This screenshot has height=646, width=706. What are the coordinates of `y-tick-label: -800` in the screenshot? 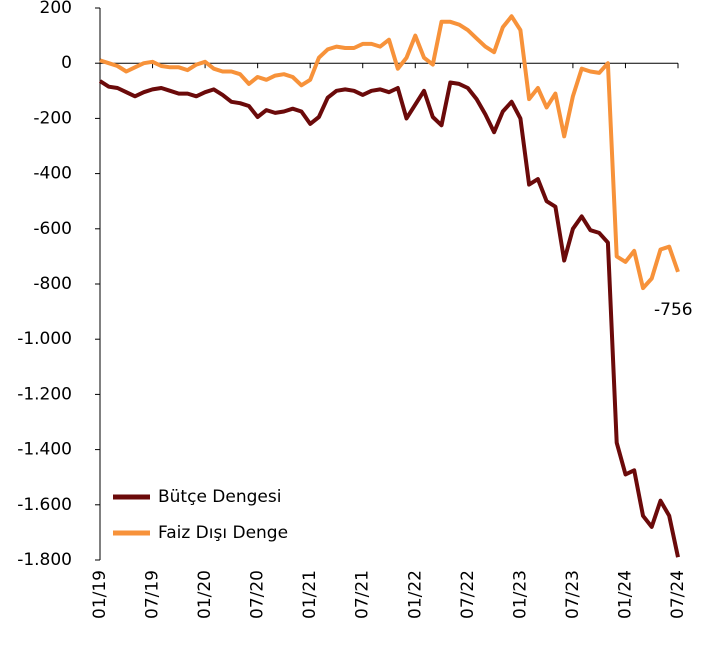 It's located at (52, 284).